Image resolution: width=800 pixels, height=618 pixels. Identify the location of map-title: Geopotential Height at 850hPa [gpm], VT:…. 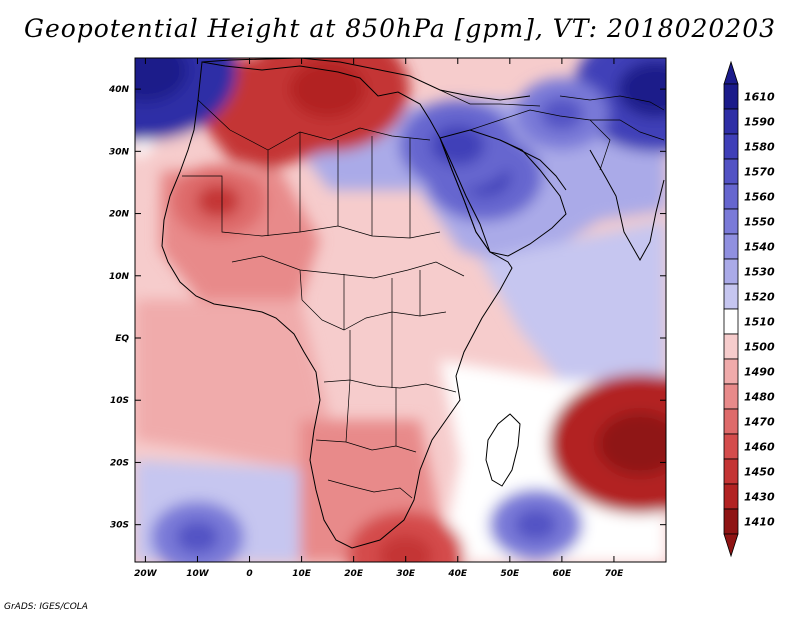
(400, 28).